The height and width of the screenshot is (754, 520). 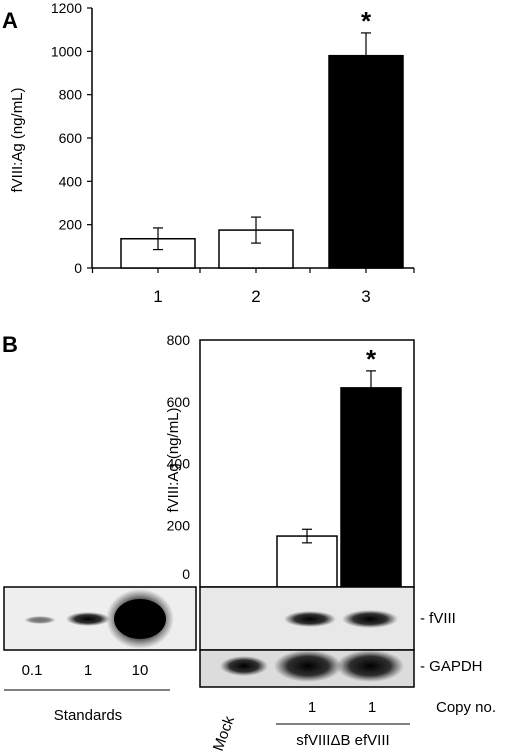 What do you see at coordinates (88, 670) in the screenshot?
I see `standard-value-1: 1` at bounding box center [88, 670].